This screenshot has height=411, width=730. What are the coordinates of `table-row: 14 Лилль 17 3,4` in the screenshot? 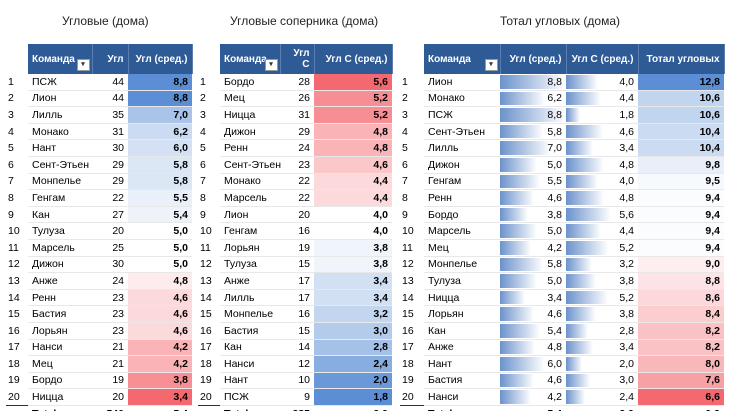 It's located at (295, 298).